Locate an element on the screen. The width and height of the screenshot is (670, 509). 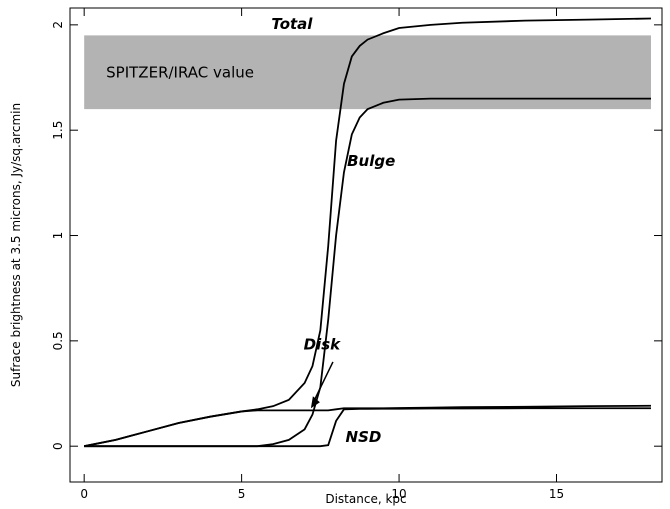
x-tick-label: 0 is located at coordinates (84, 494).